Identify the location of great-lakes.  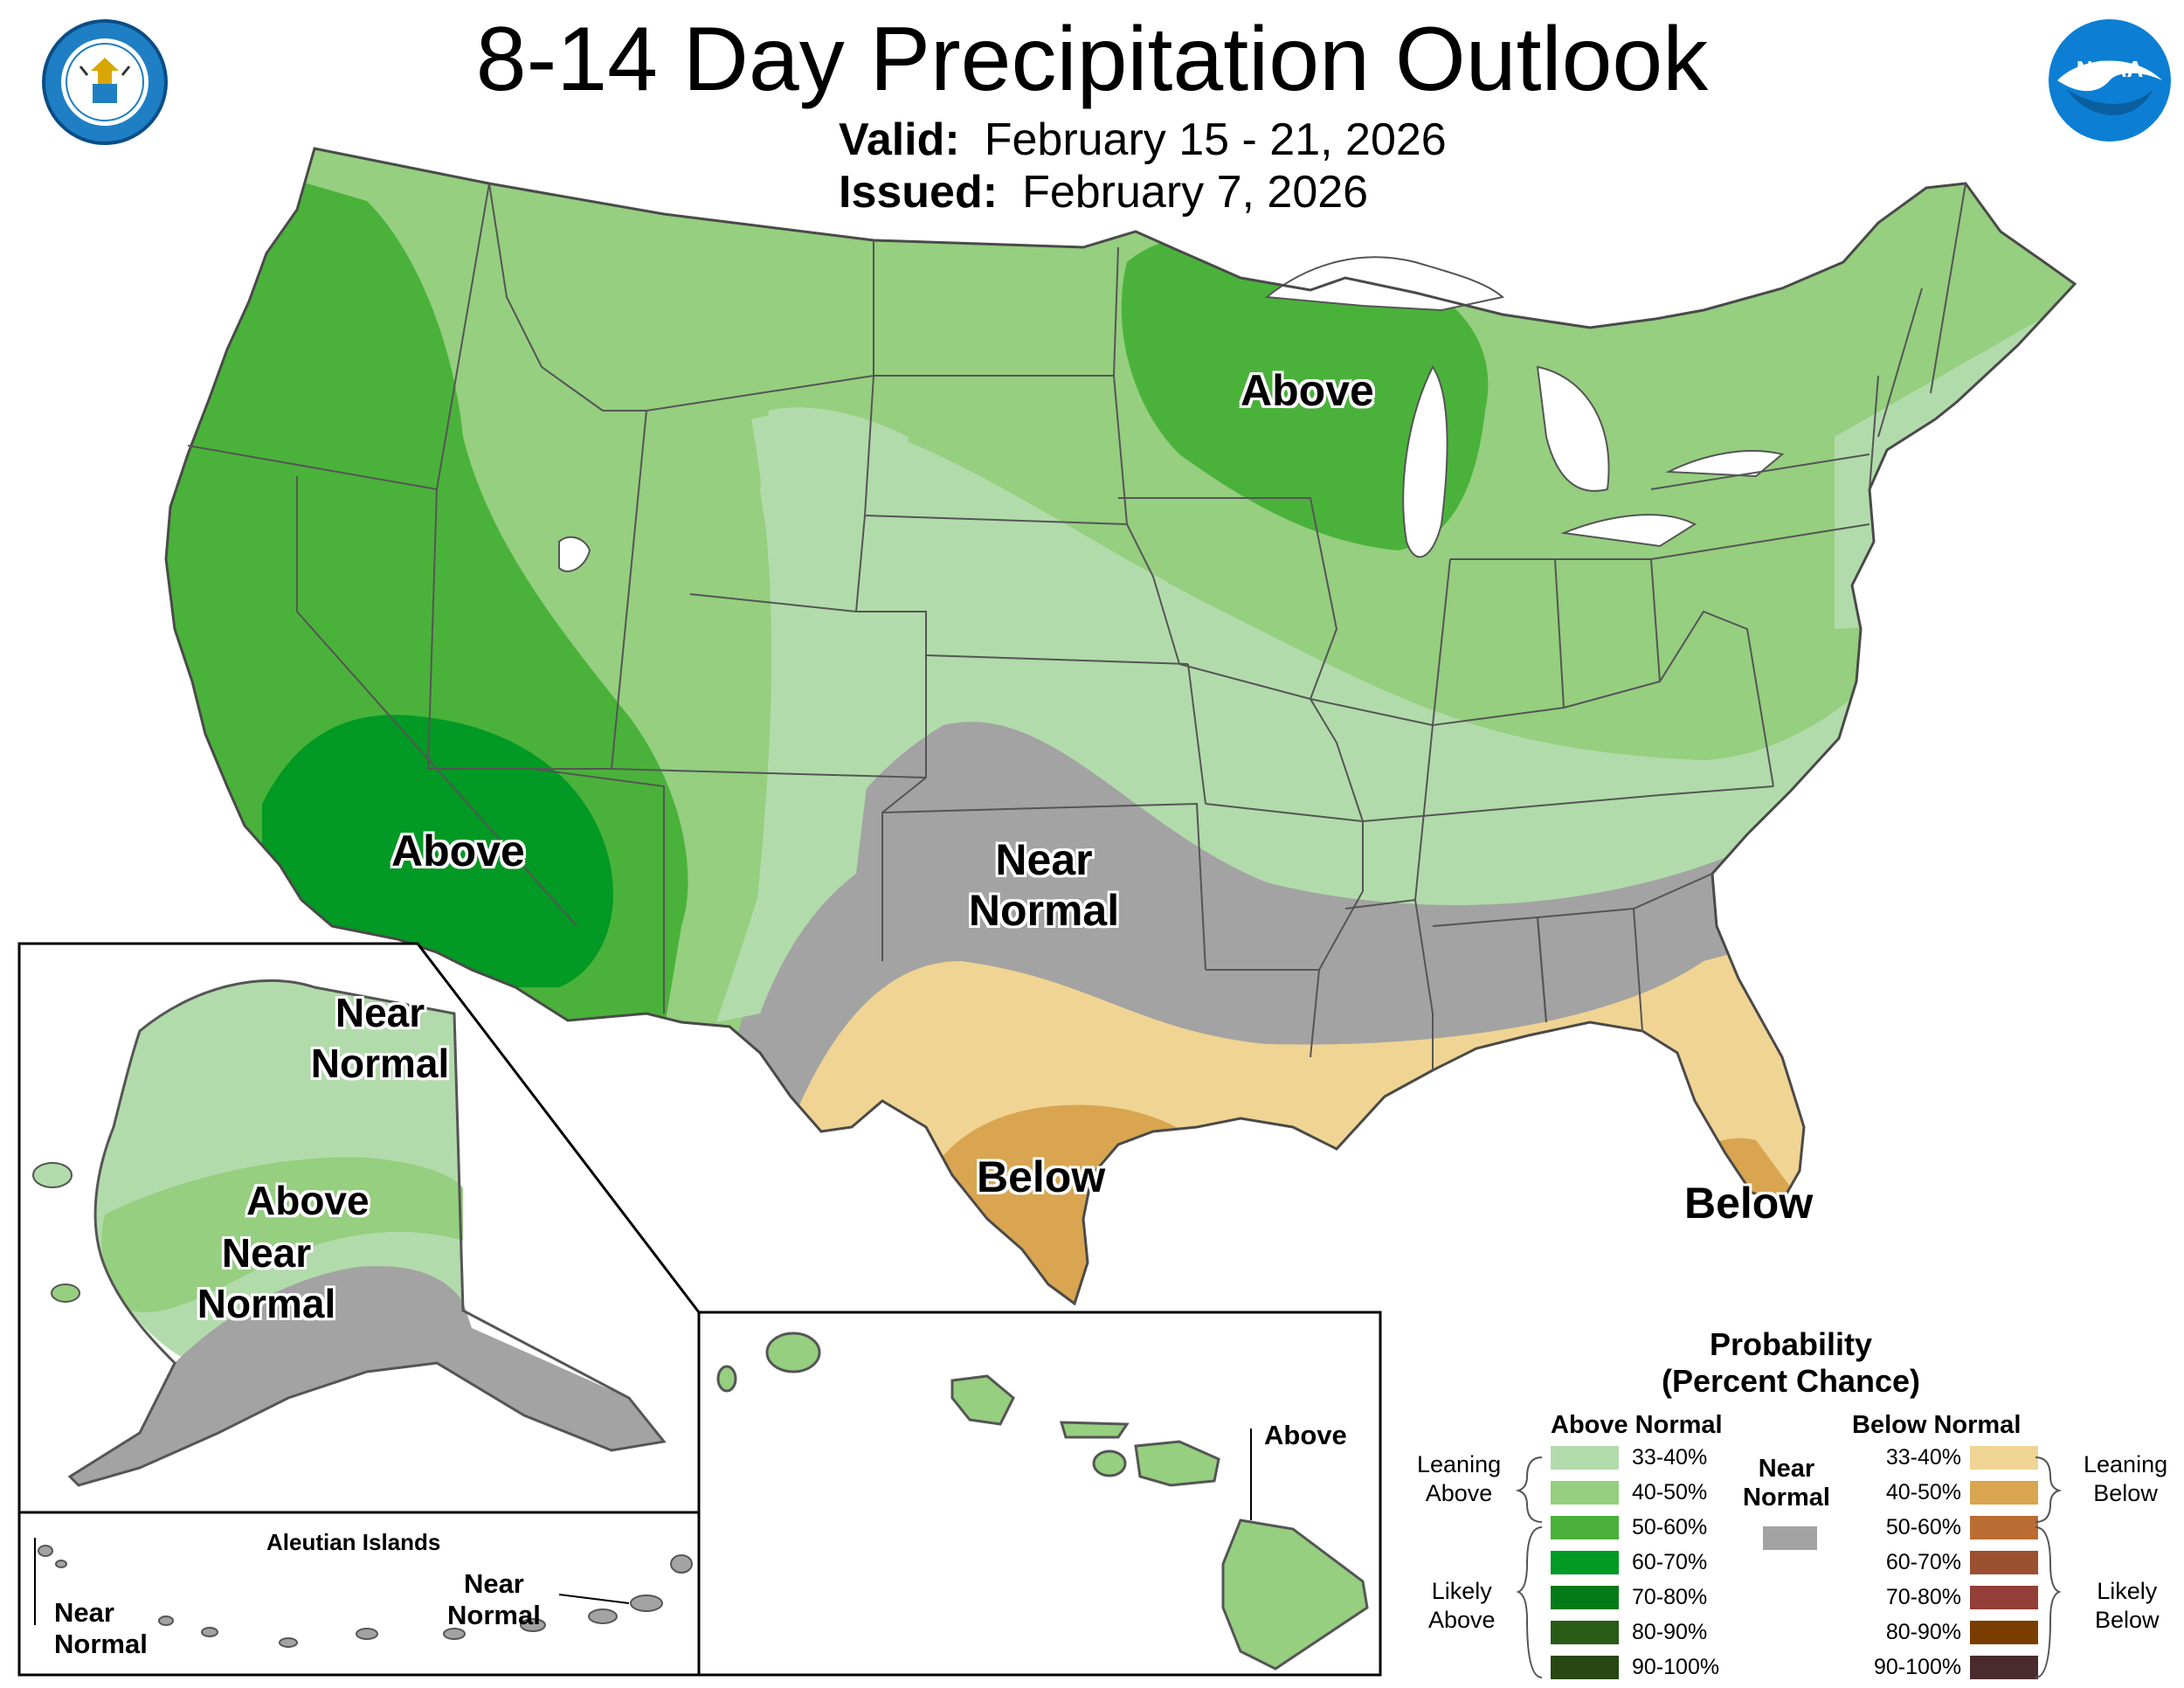
(1171, 414).